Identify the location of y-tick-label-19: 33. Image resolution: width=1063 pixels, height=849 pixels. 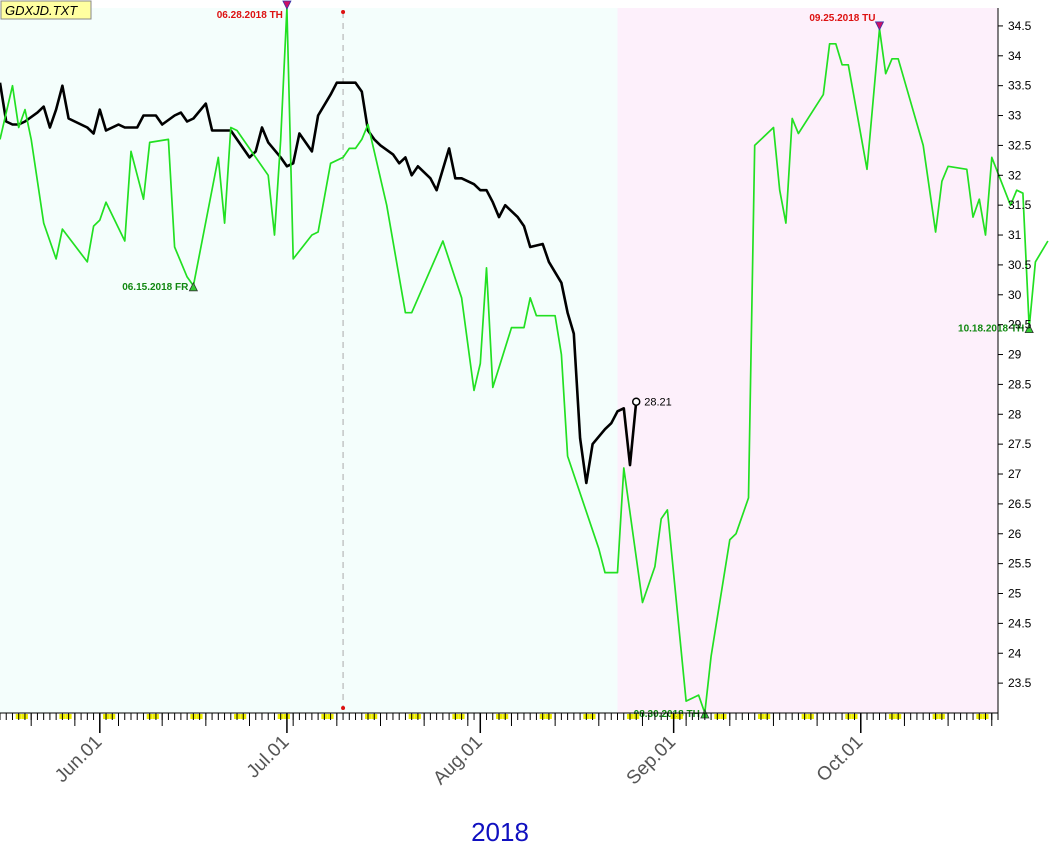
(1015, 116).